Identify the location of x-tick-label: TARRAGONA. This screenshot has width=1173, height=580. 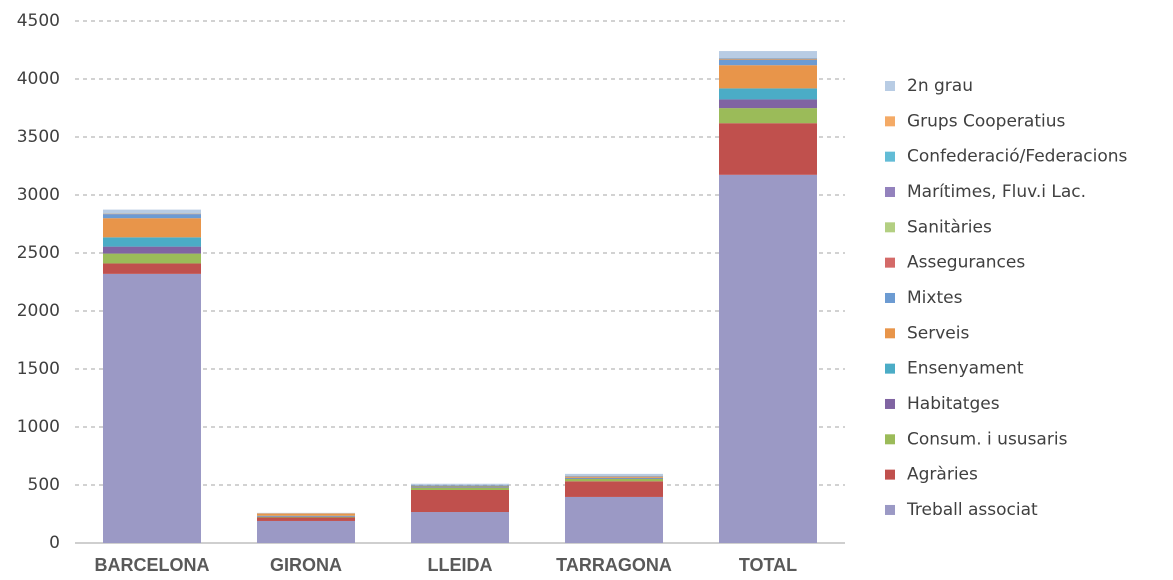
(614, 565).